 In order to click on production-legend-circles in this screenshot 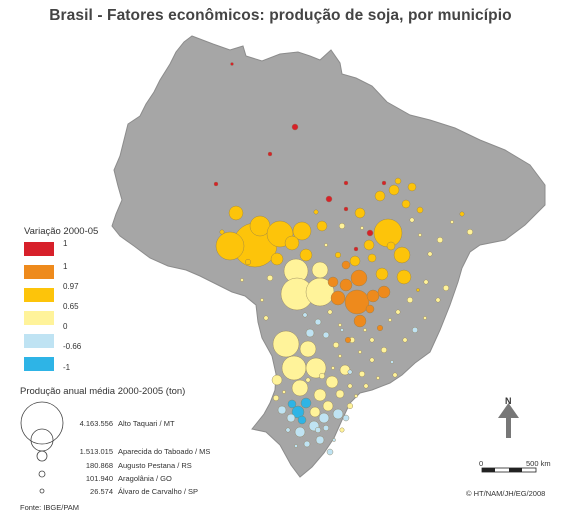, I will do `click(42, 447)`.